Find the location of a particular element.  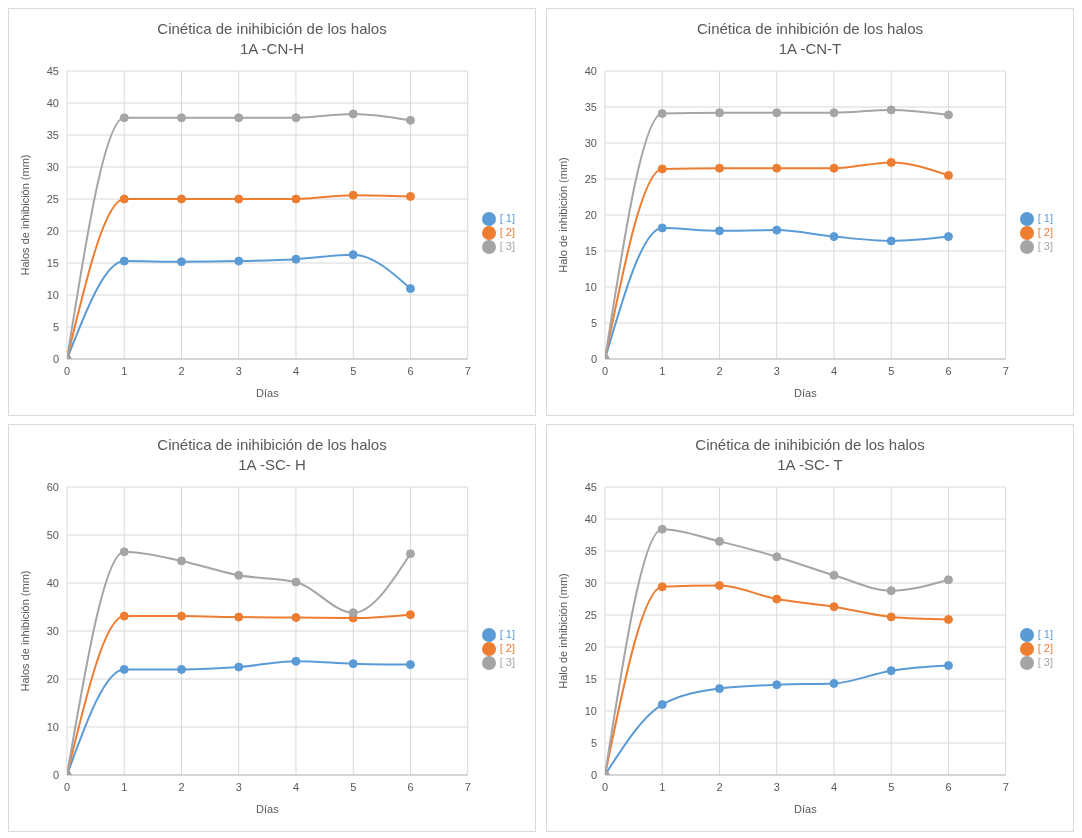

x-tick-label: 7 is located at coordinates (467, 786).